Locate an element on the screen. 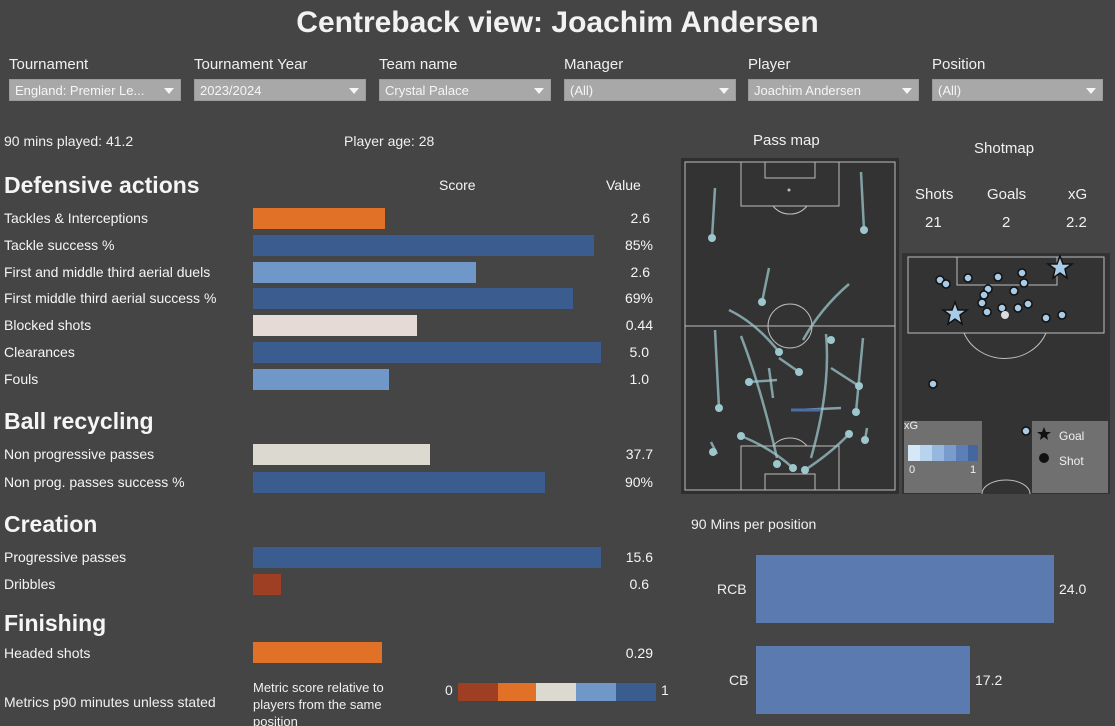  metrics-note: Metrics p90 minutes unless stated is located at coordinates (110, 702).